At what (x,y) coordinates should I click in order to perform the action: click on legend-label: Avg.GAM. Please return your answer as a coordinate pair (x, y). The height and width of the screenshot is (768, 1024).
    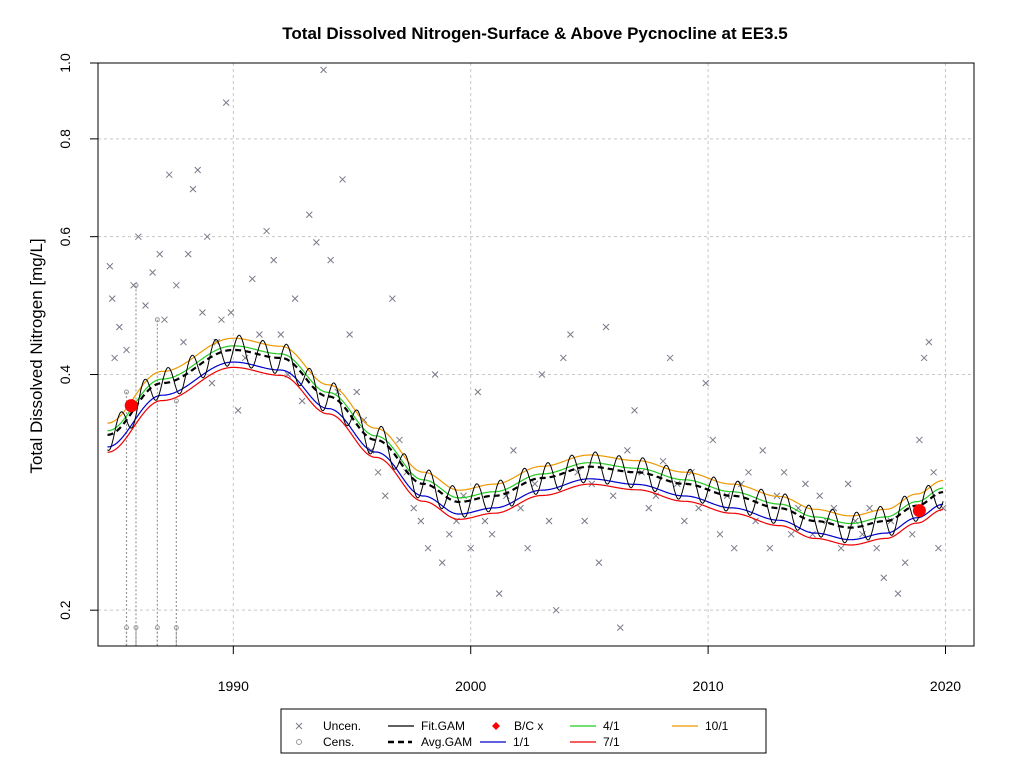
    Looking at the image, I should click on (446, 742).